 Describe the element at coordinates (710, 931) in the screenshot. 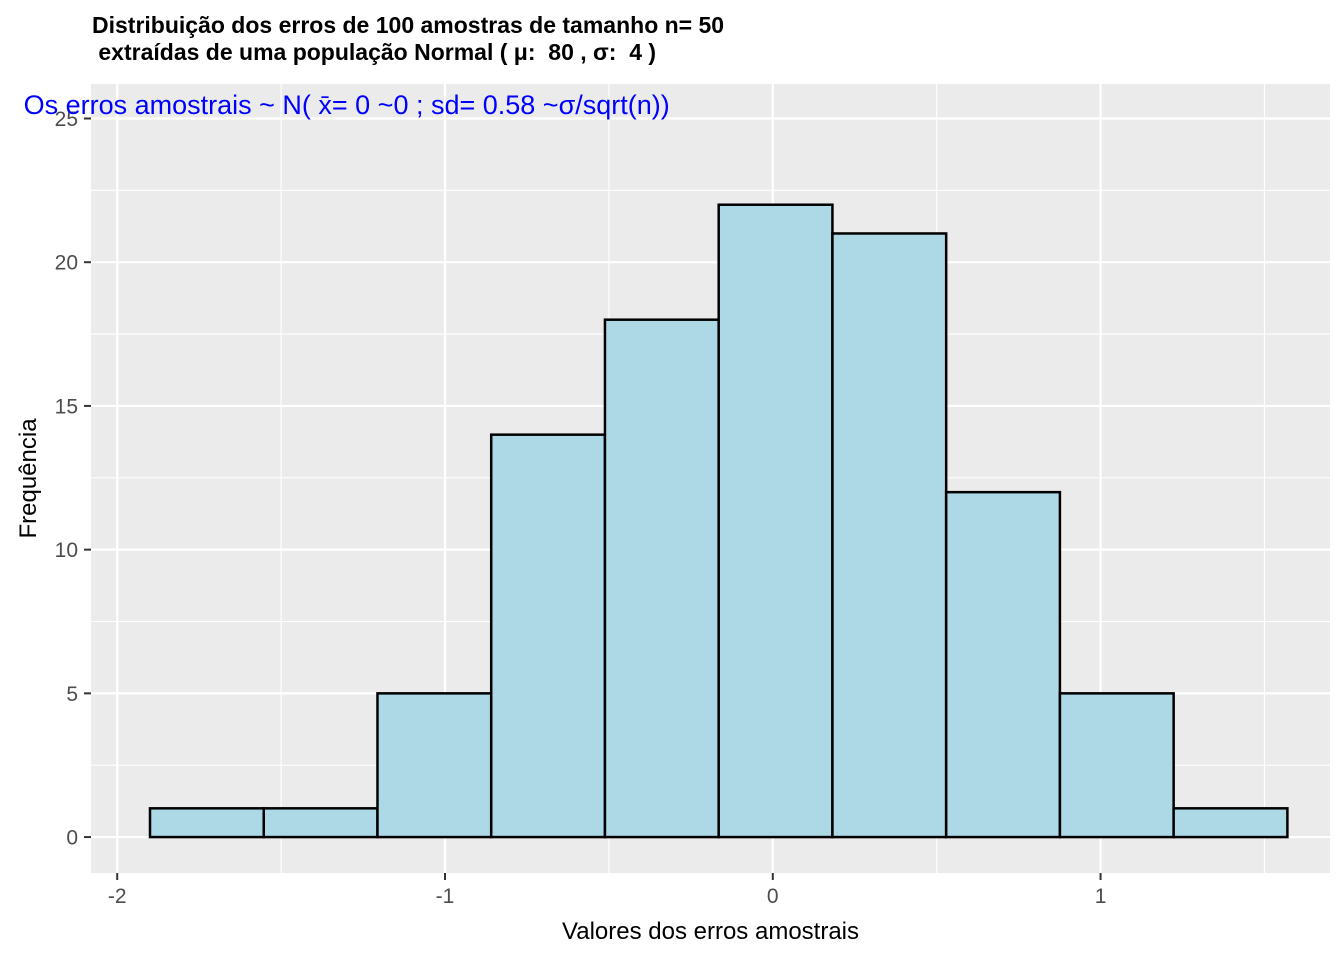

I see `x-axis-label: Valores dos erros amostrais` at that location.